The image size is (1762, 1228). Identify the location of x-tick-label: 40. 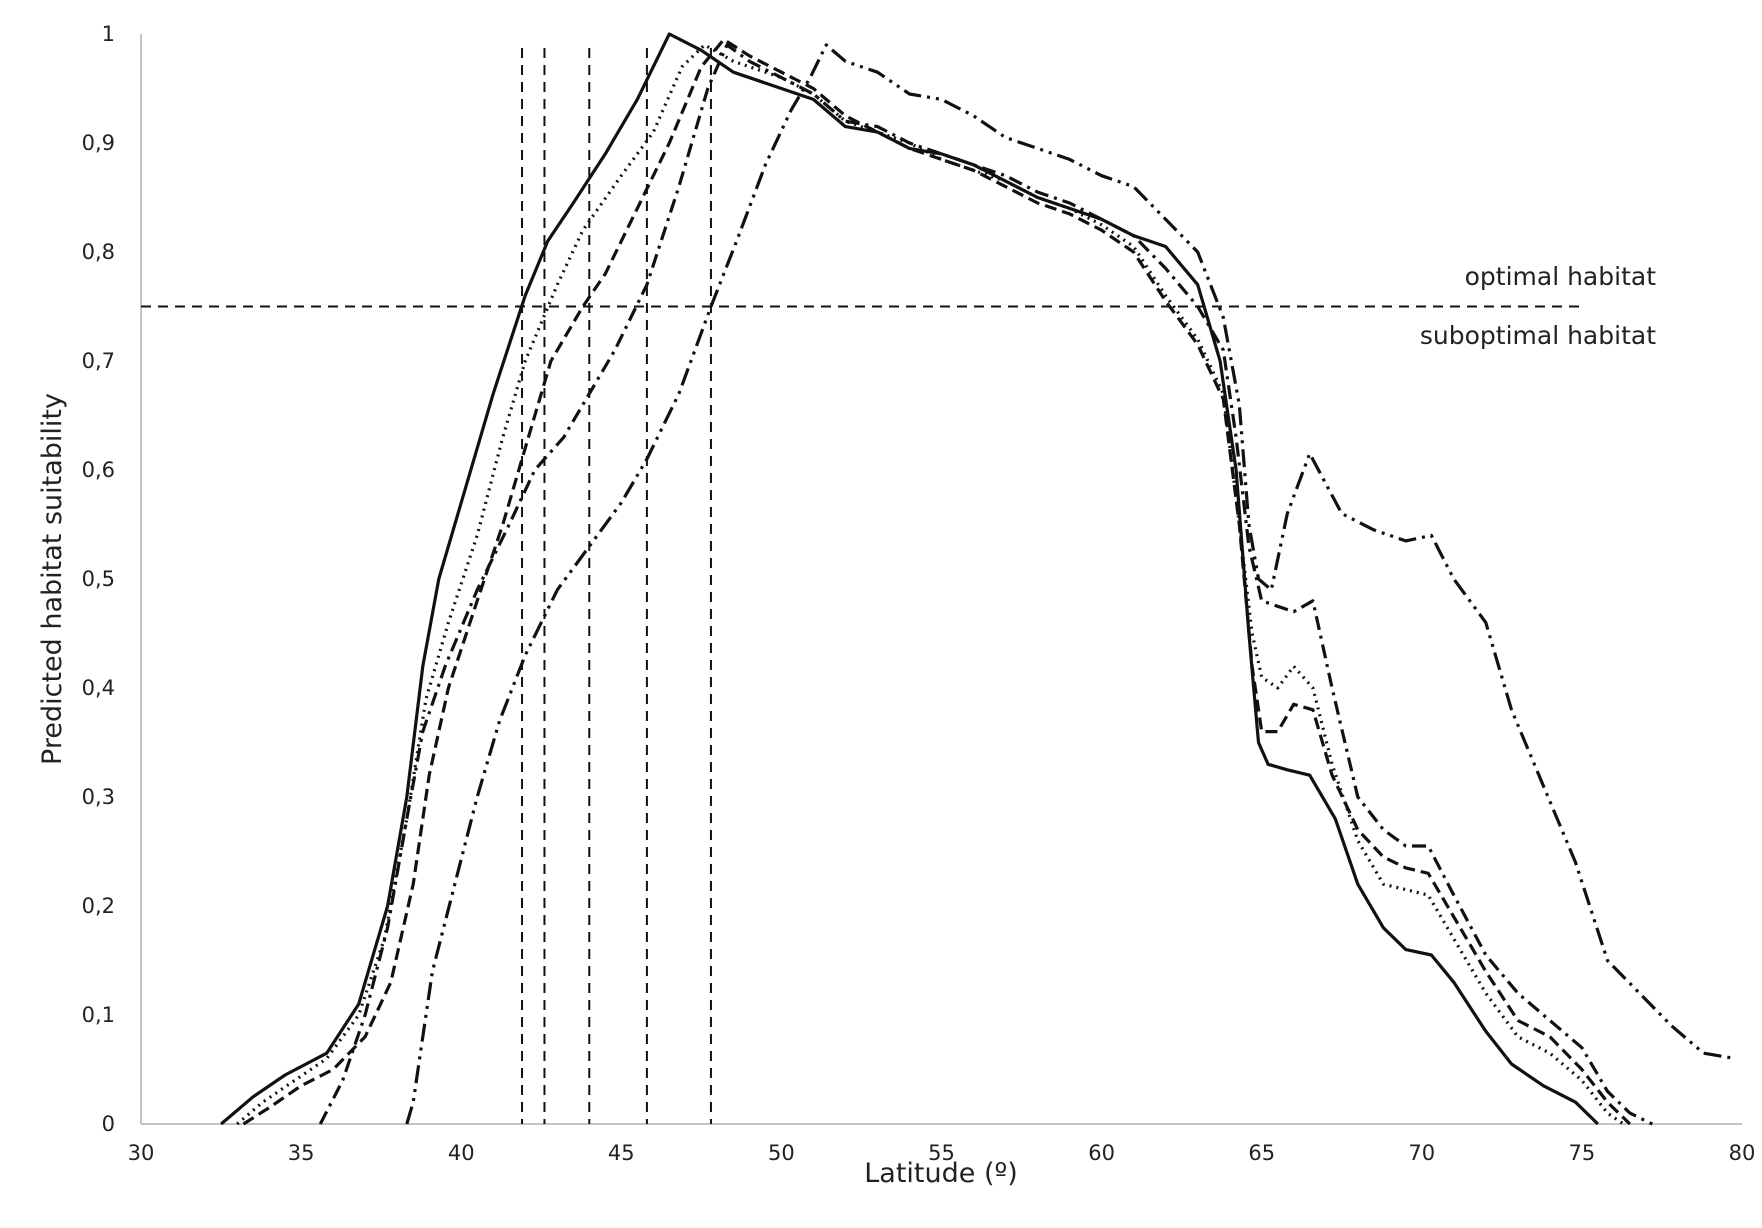
(461, 1153).